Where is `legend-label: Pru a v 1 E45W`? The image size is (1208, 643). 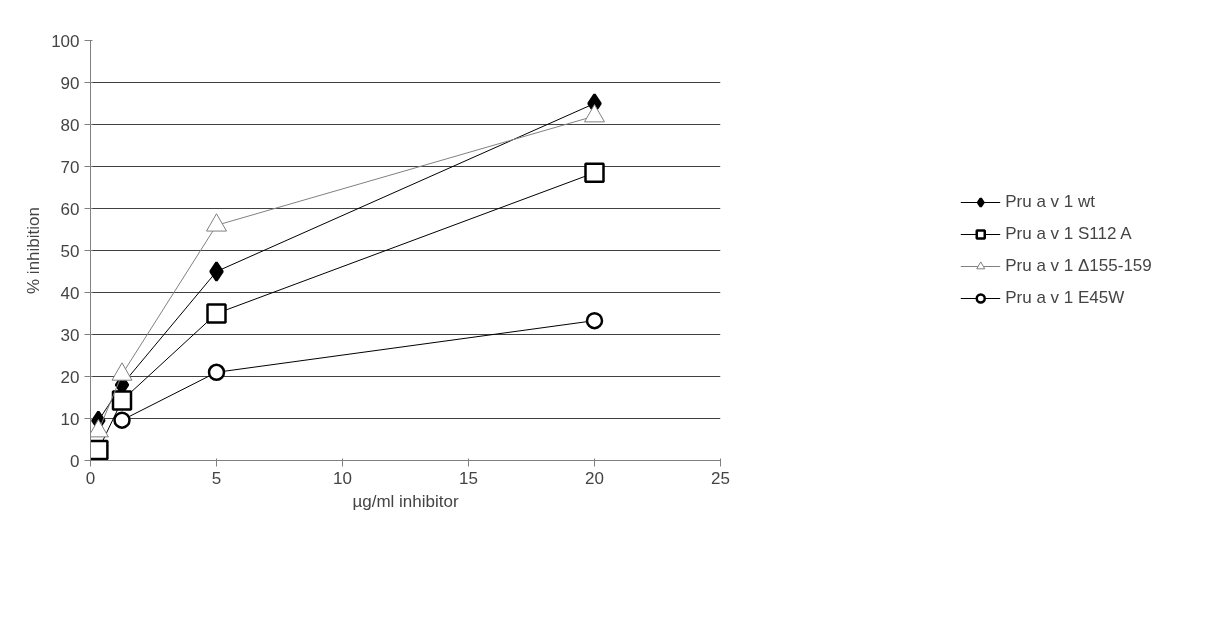
legend-label: Pru a v 1 E45W is located at coordinates (1065, 298).